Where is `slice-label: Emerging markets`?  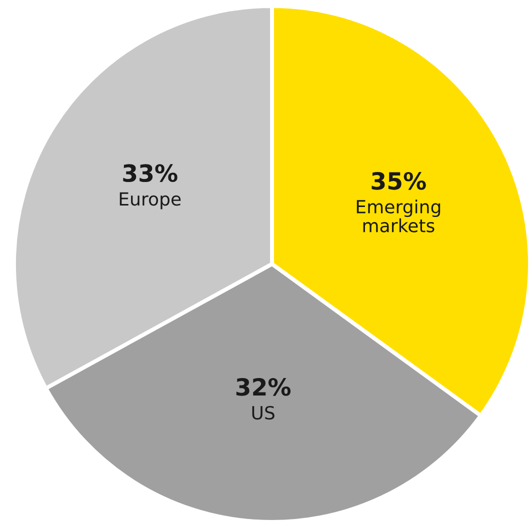 slice-label: Emerging markets is located at coordinates (398, 216).